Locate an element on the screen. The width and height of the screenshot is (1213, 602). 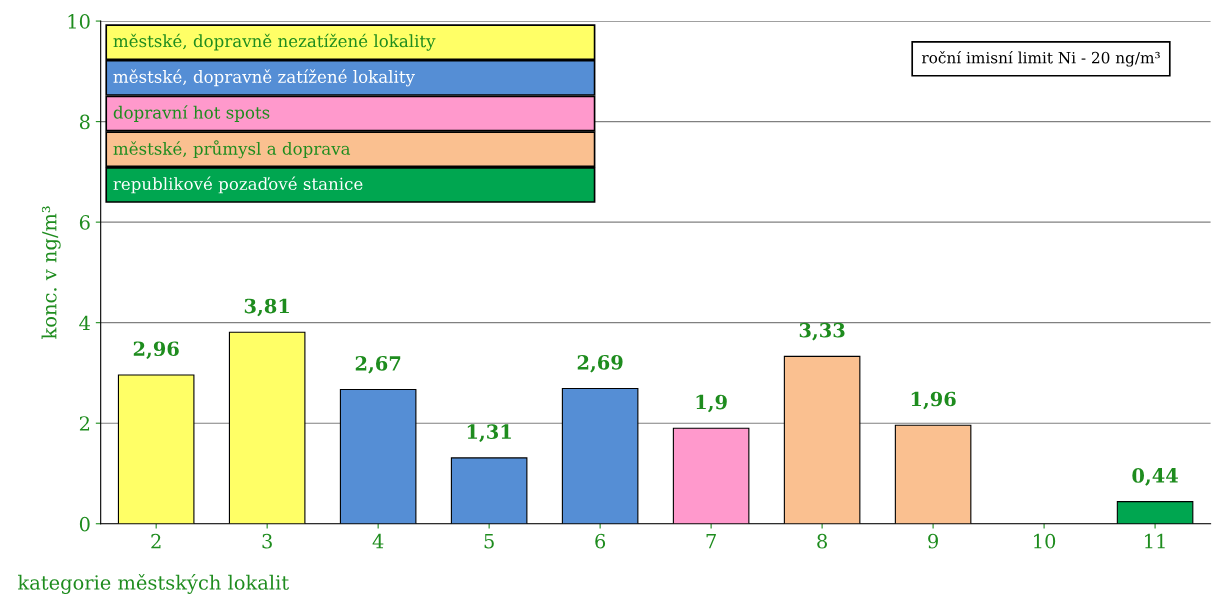
x-tick-label: 10 is located at coordinates (1045, 541).